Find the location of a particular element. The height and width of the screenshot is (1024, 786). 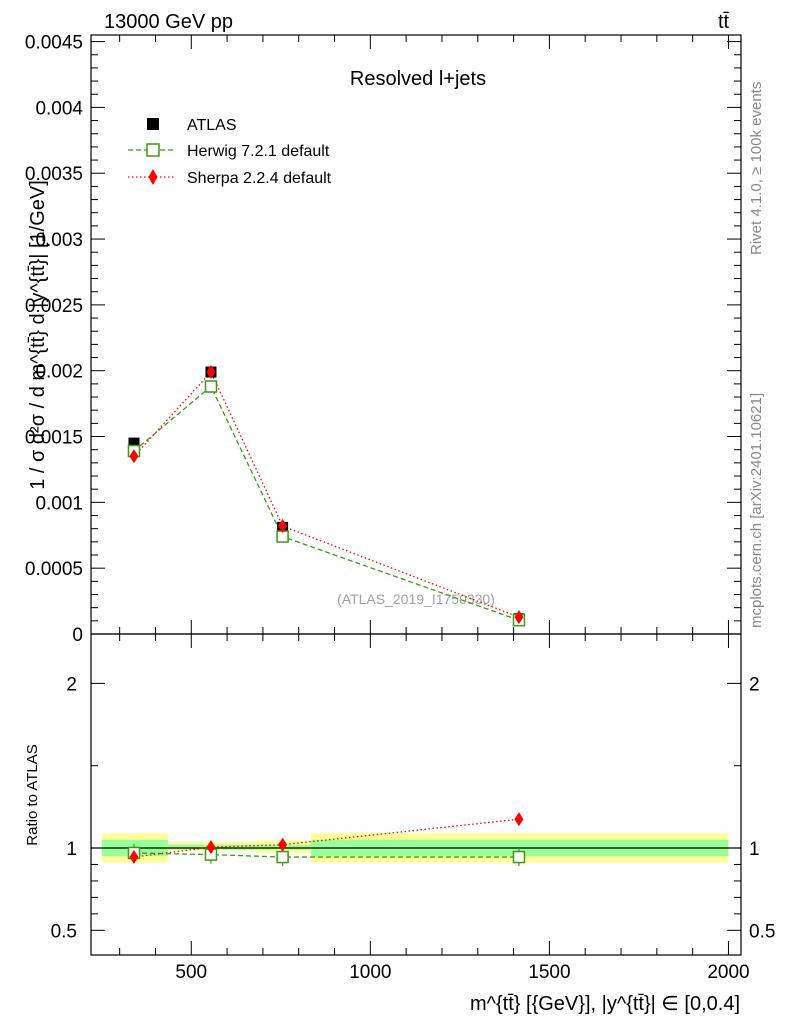

atlas-data-point is located at coordinates (134, 443).